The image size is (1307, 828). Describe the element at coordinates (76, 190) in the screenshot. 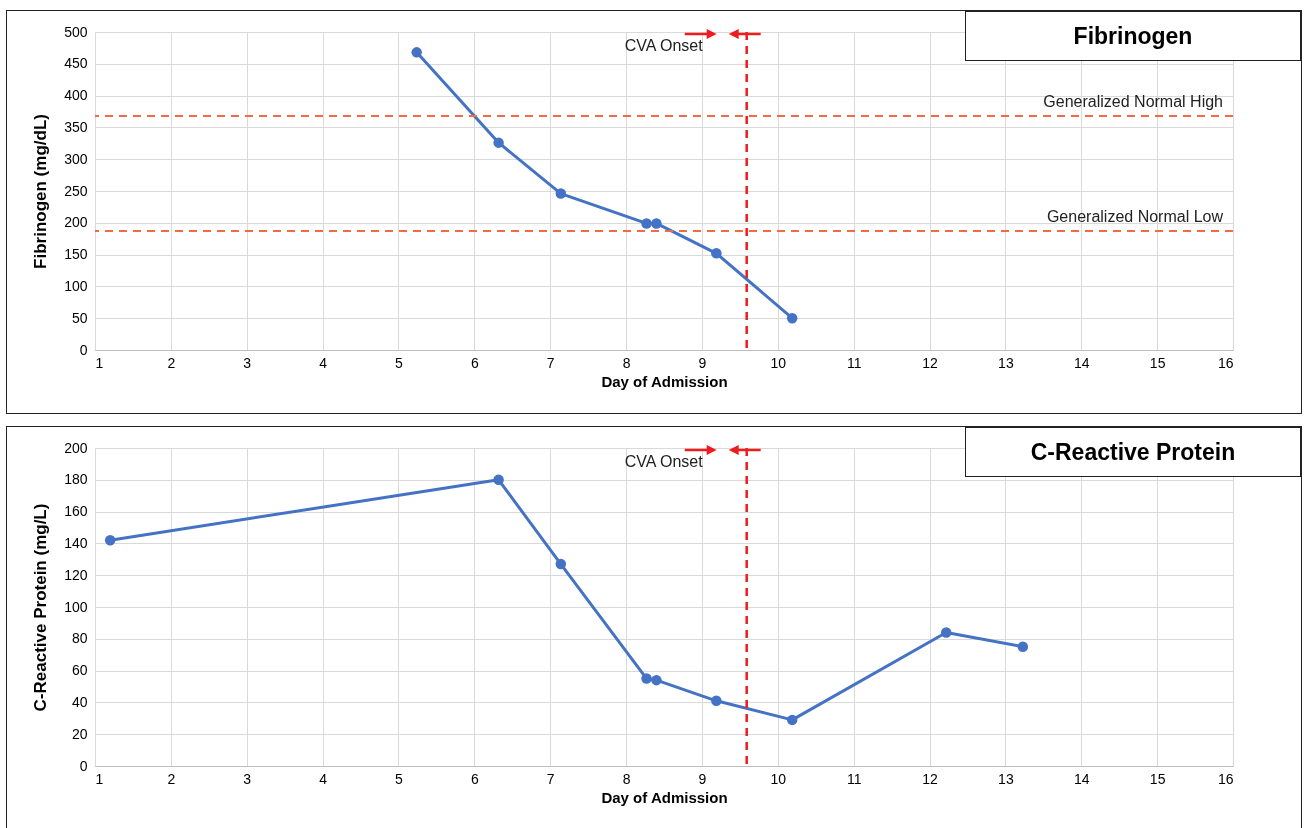

I see `y-tick-label: 250` at that location.